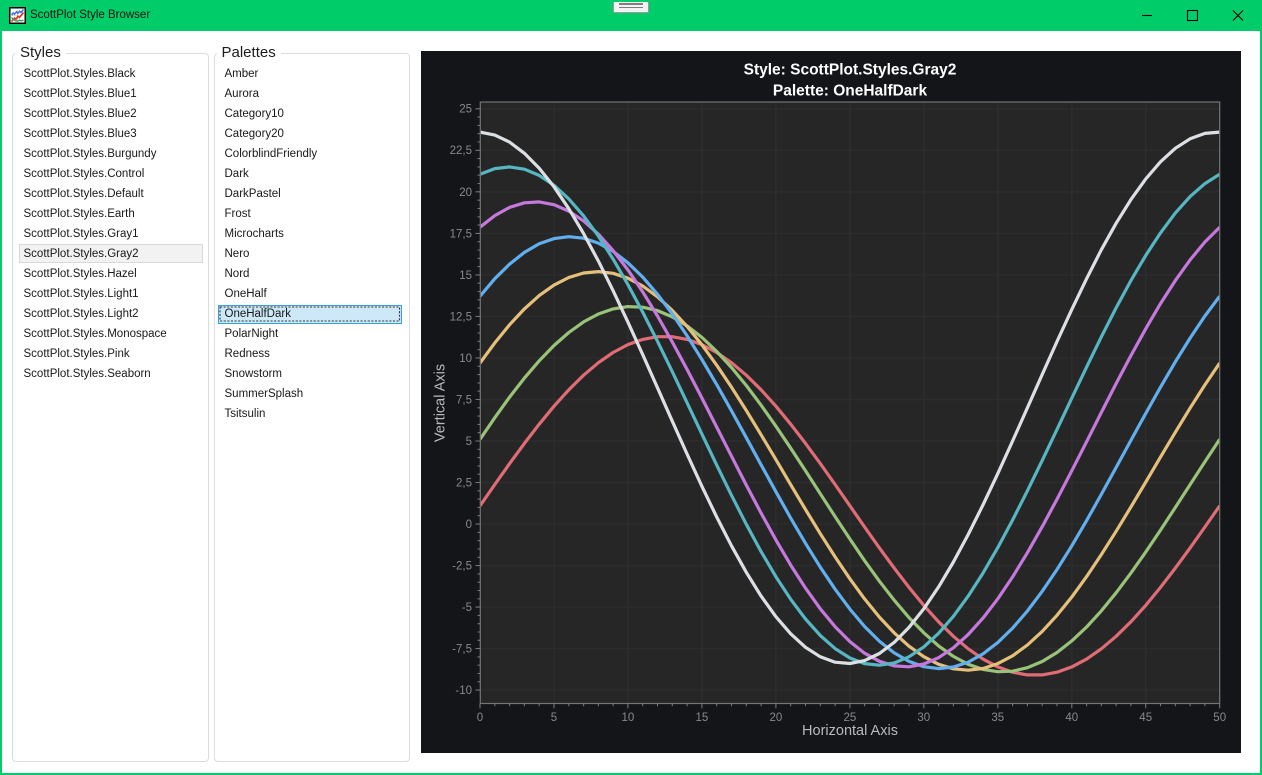 The width and height of the screenshot is (1262, 775). Describe the element at coordinates (464, 483) in the screenshot. I see `svg-text: 2,5` at that location.